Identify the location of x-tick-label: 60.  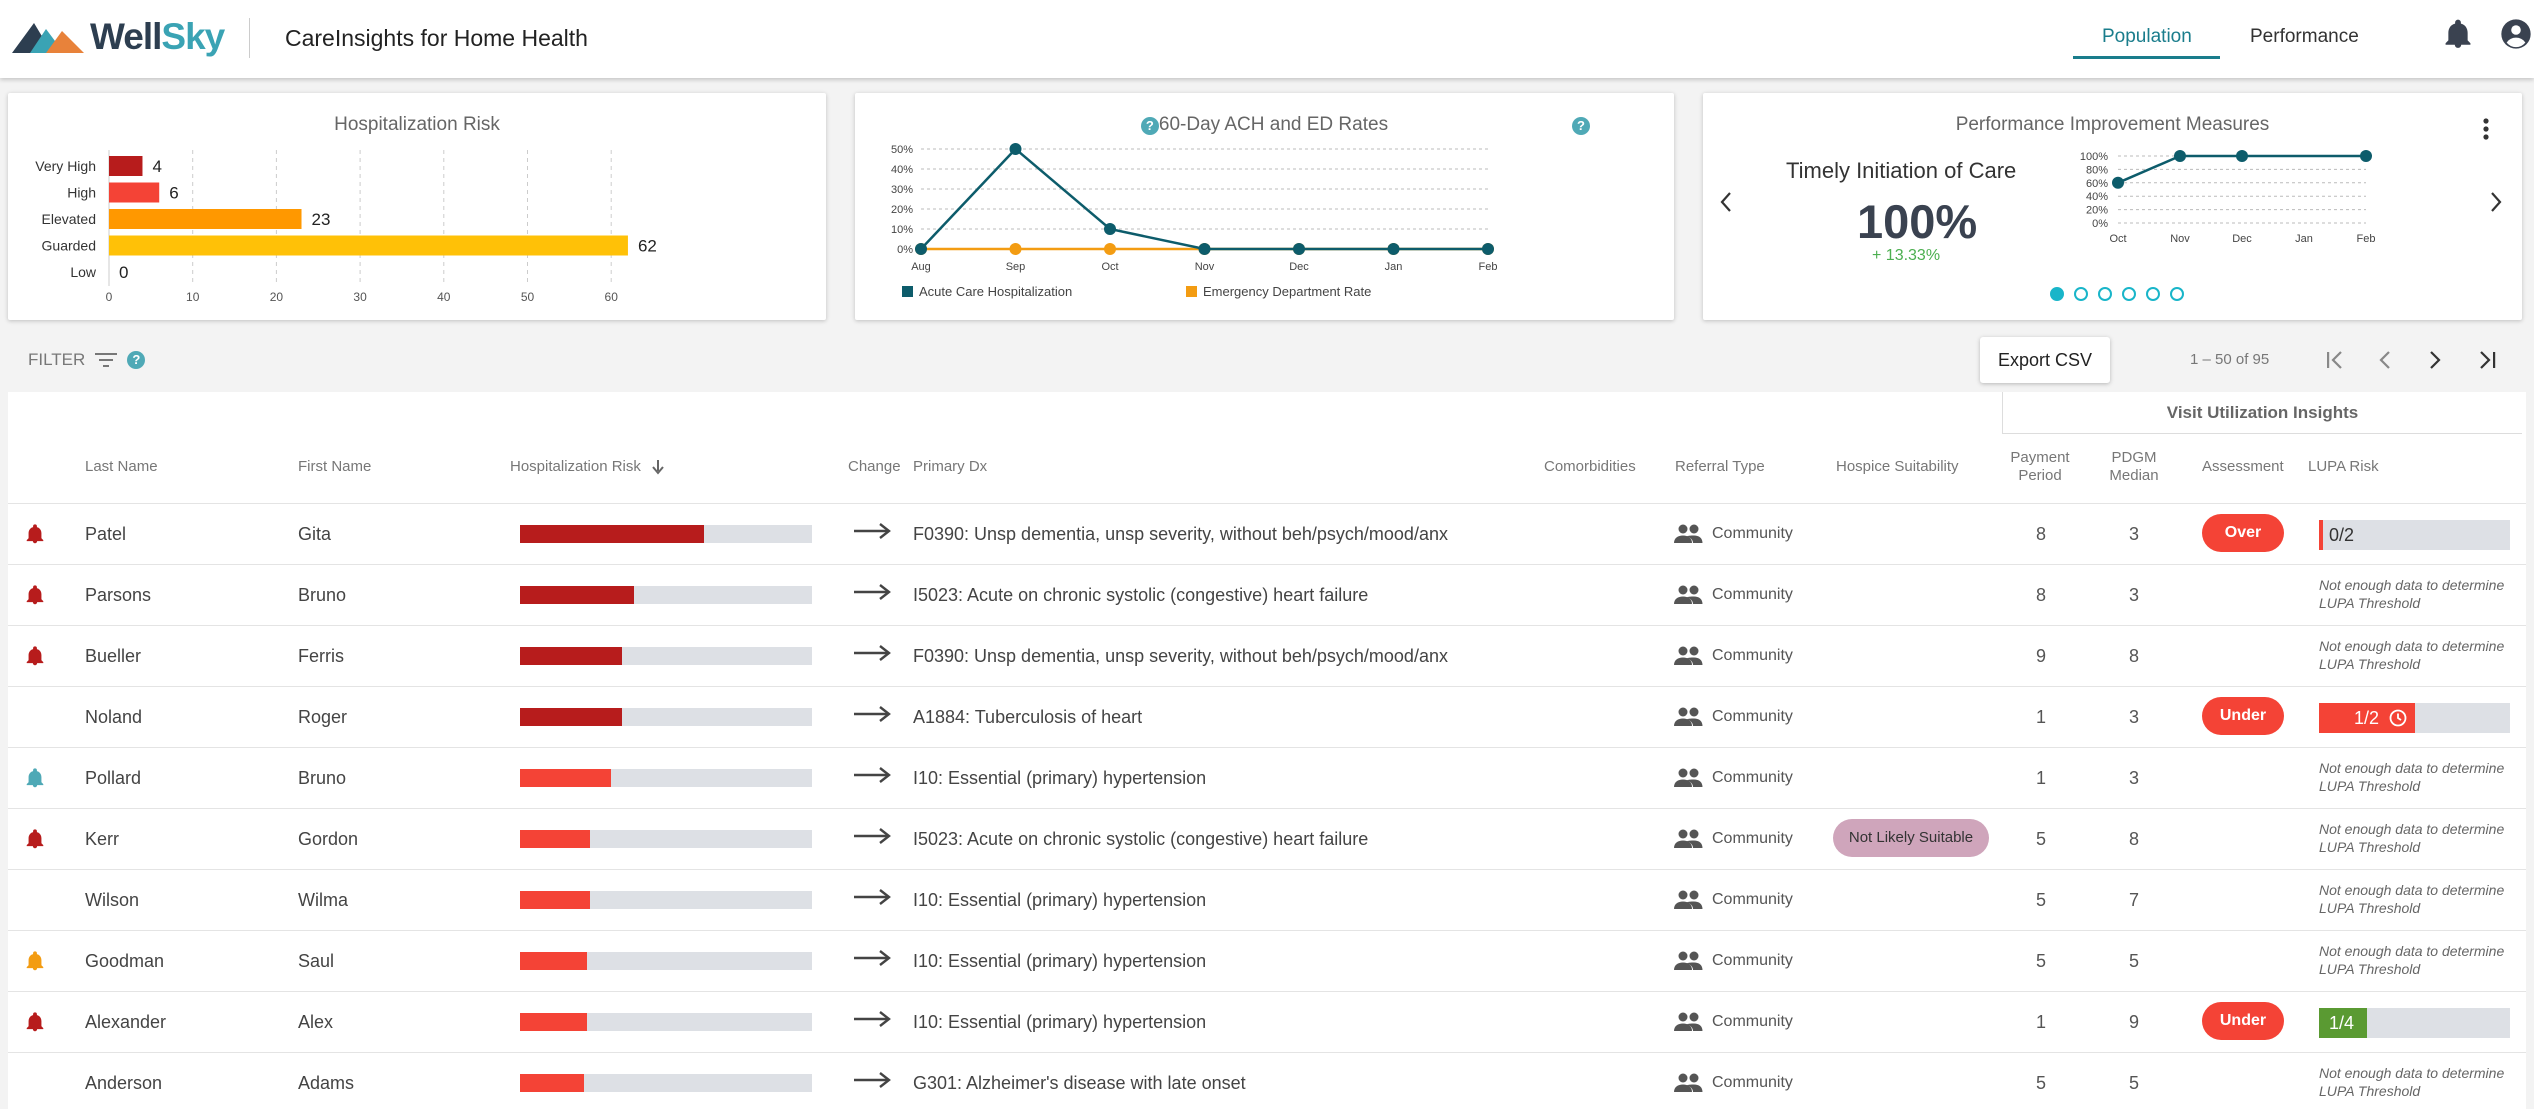
(612, 297).